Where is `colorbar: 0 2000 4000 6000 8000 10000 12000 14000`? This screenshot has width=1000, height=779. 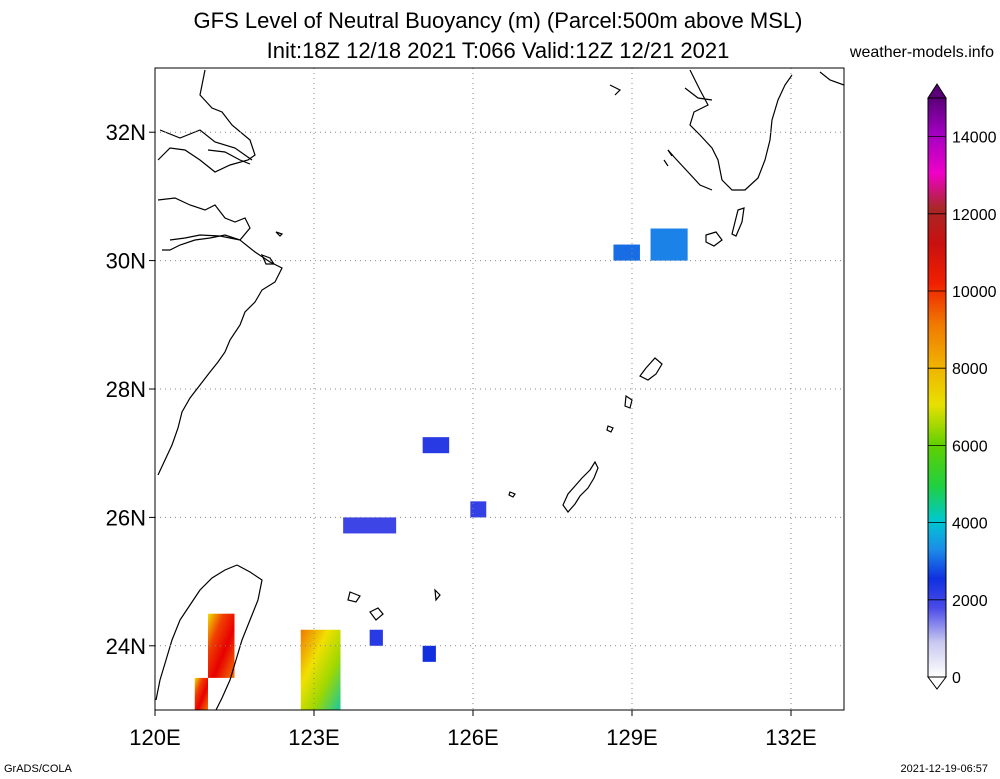
colorbar: 0 2000 4000 6000 8000 10000 12000 14000 is located at coordinates (962, 386).